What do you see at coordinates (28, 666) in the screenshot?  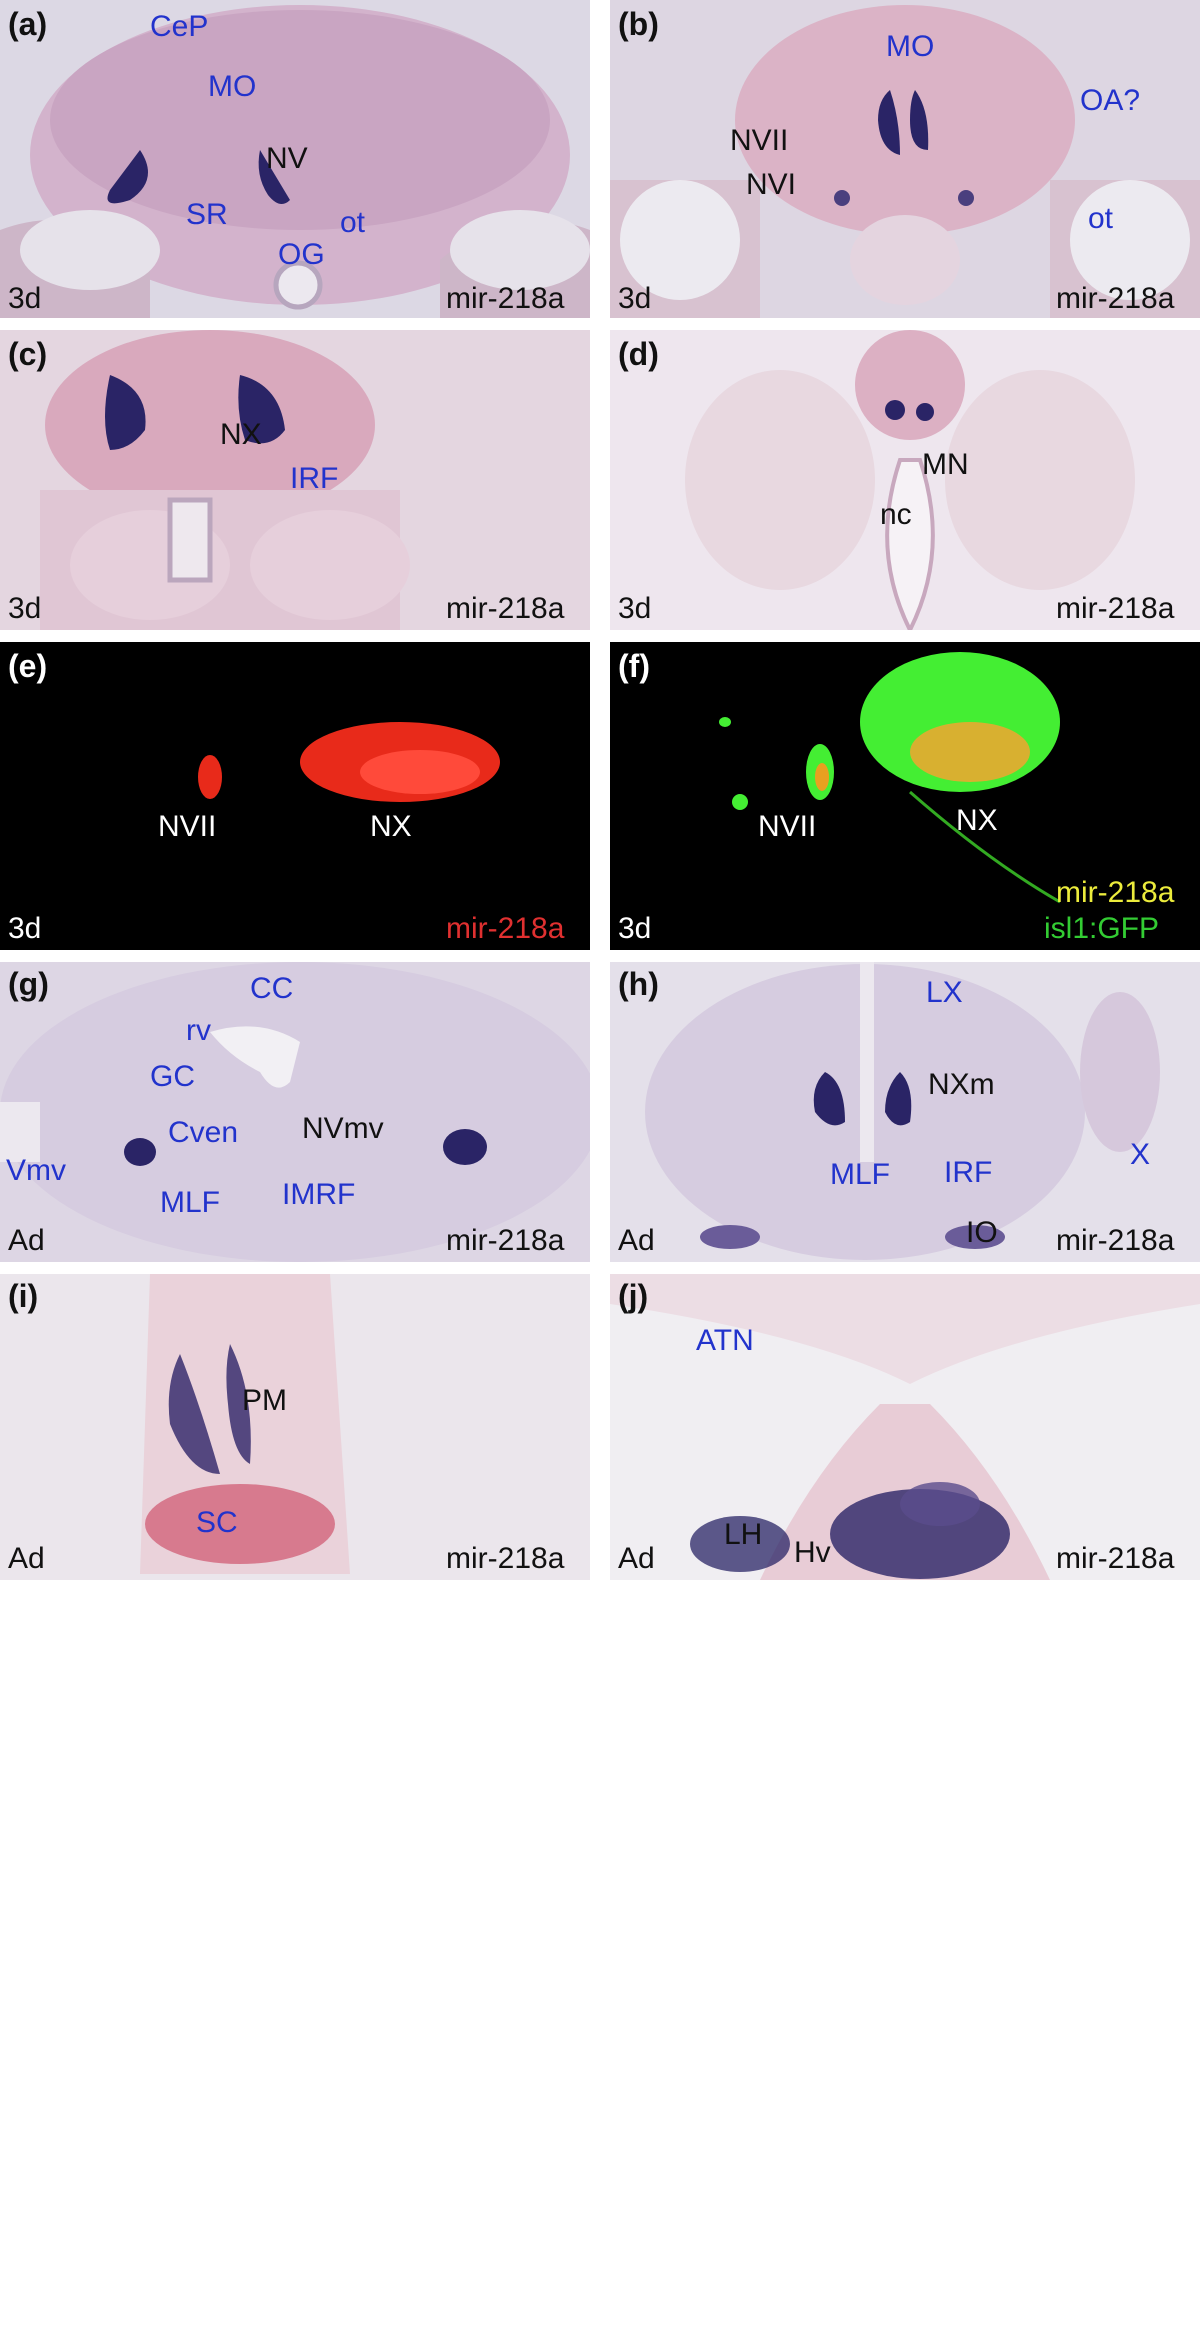 I see `panel-letter: (e)` at bounding box center [28, 666].